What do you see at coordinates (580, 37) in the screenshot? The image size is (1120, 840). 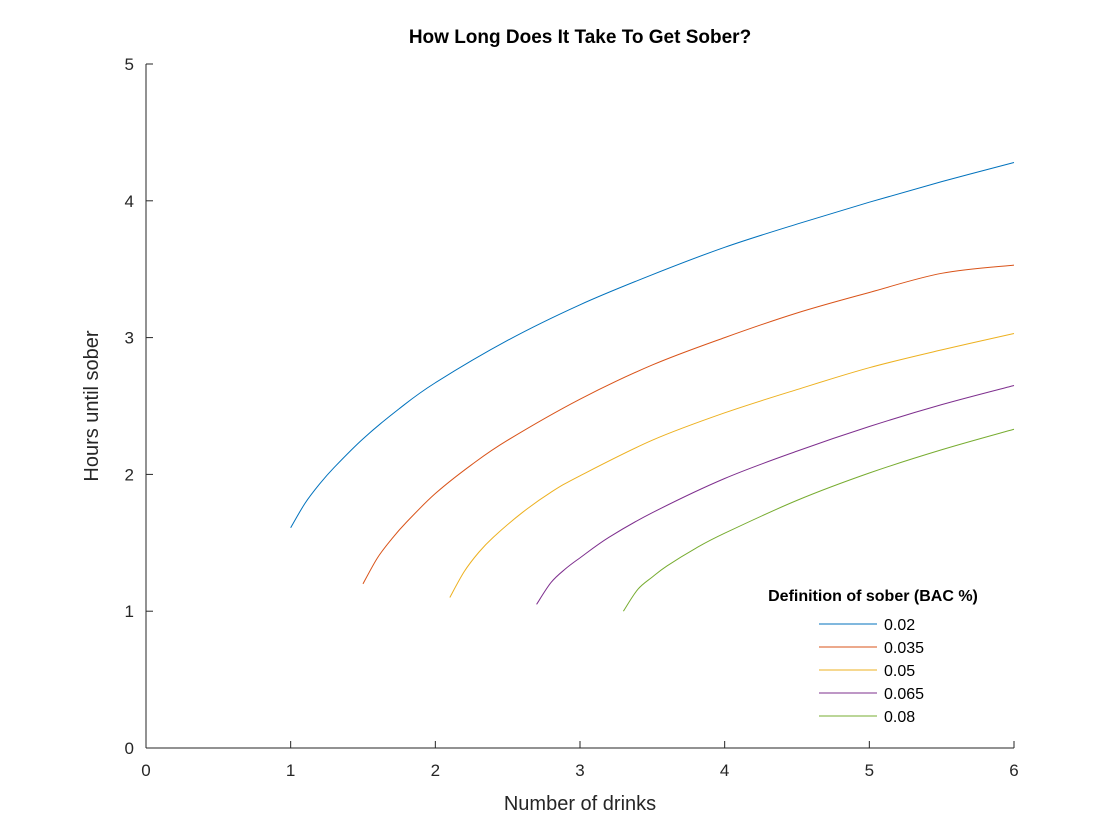 I see `chart-title: How Long Does It Take To Get Sober?` at bounding box center [580, 37].